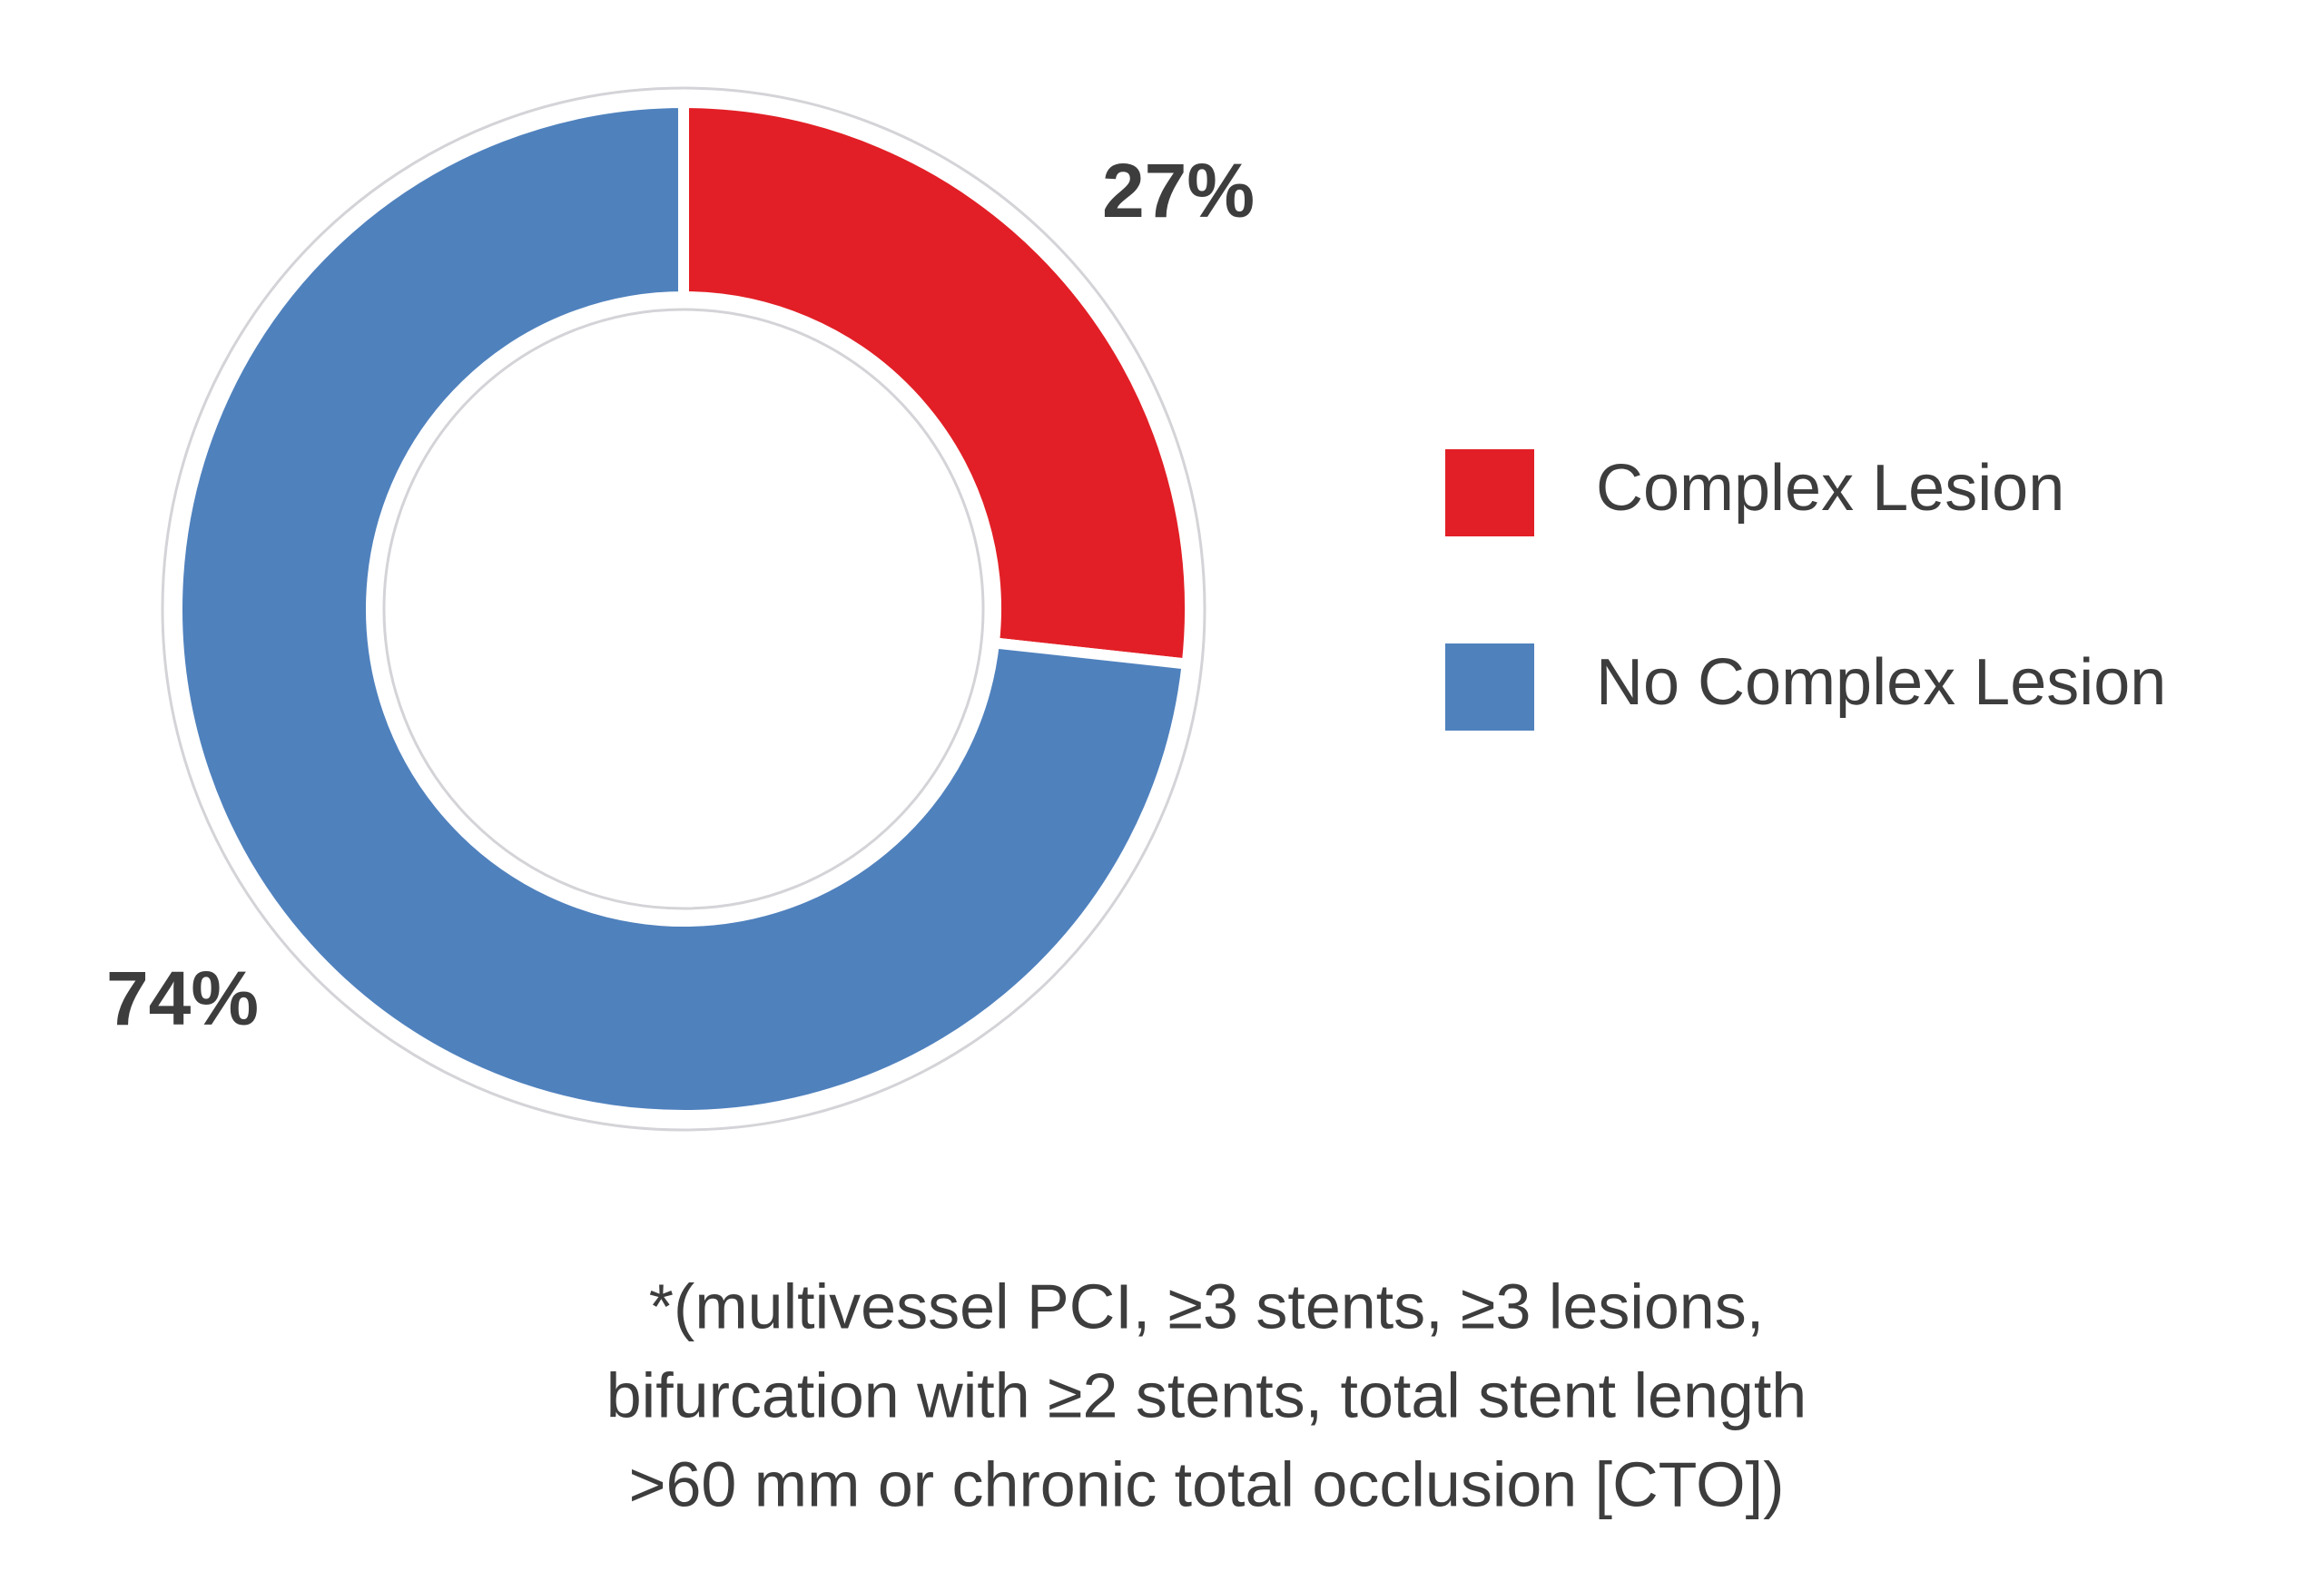 The height and width of the screenshot is (1581, 2324). Describe the element at coordinates (1881, 682) in the screenshot. I see `legend-label: No Complex Lesion` at that location.